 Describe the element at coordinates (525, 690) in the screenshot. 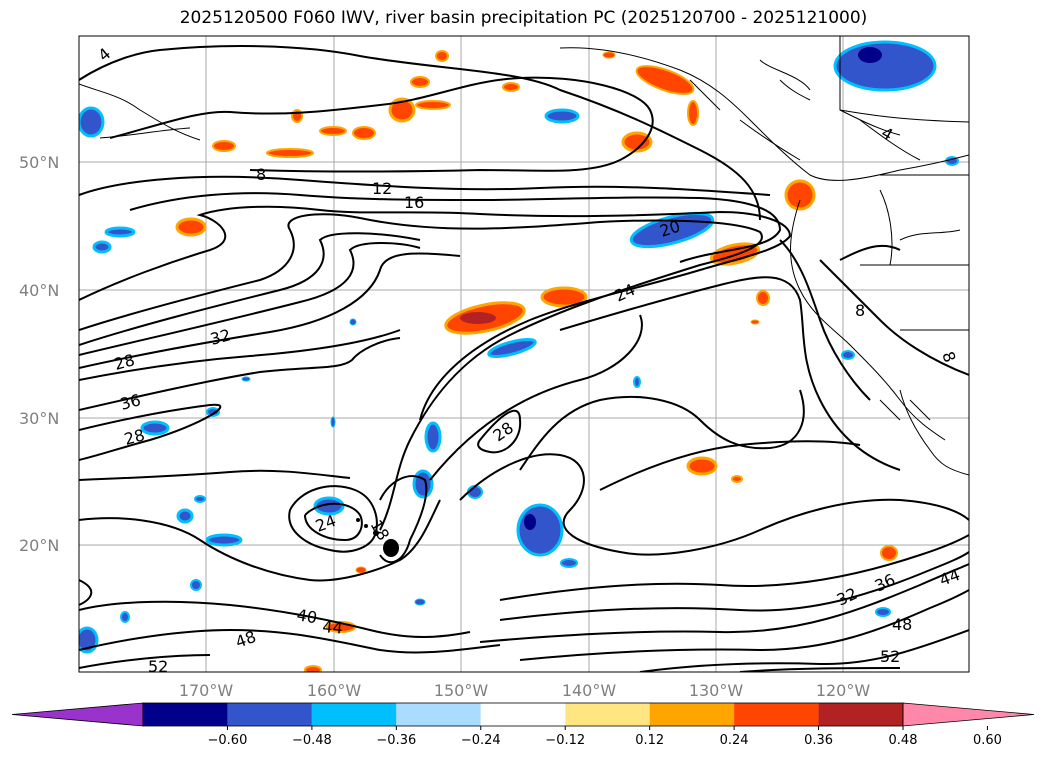

I see `longitude-labels: 170°W 160°W 150°W 140°W 130°W 120°W` at that location.